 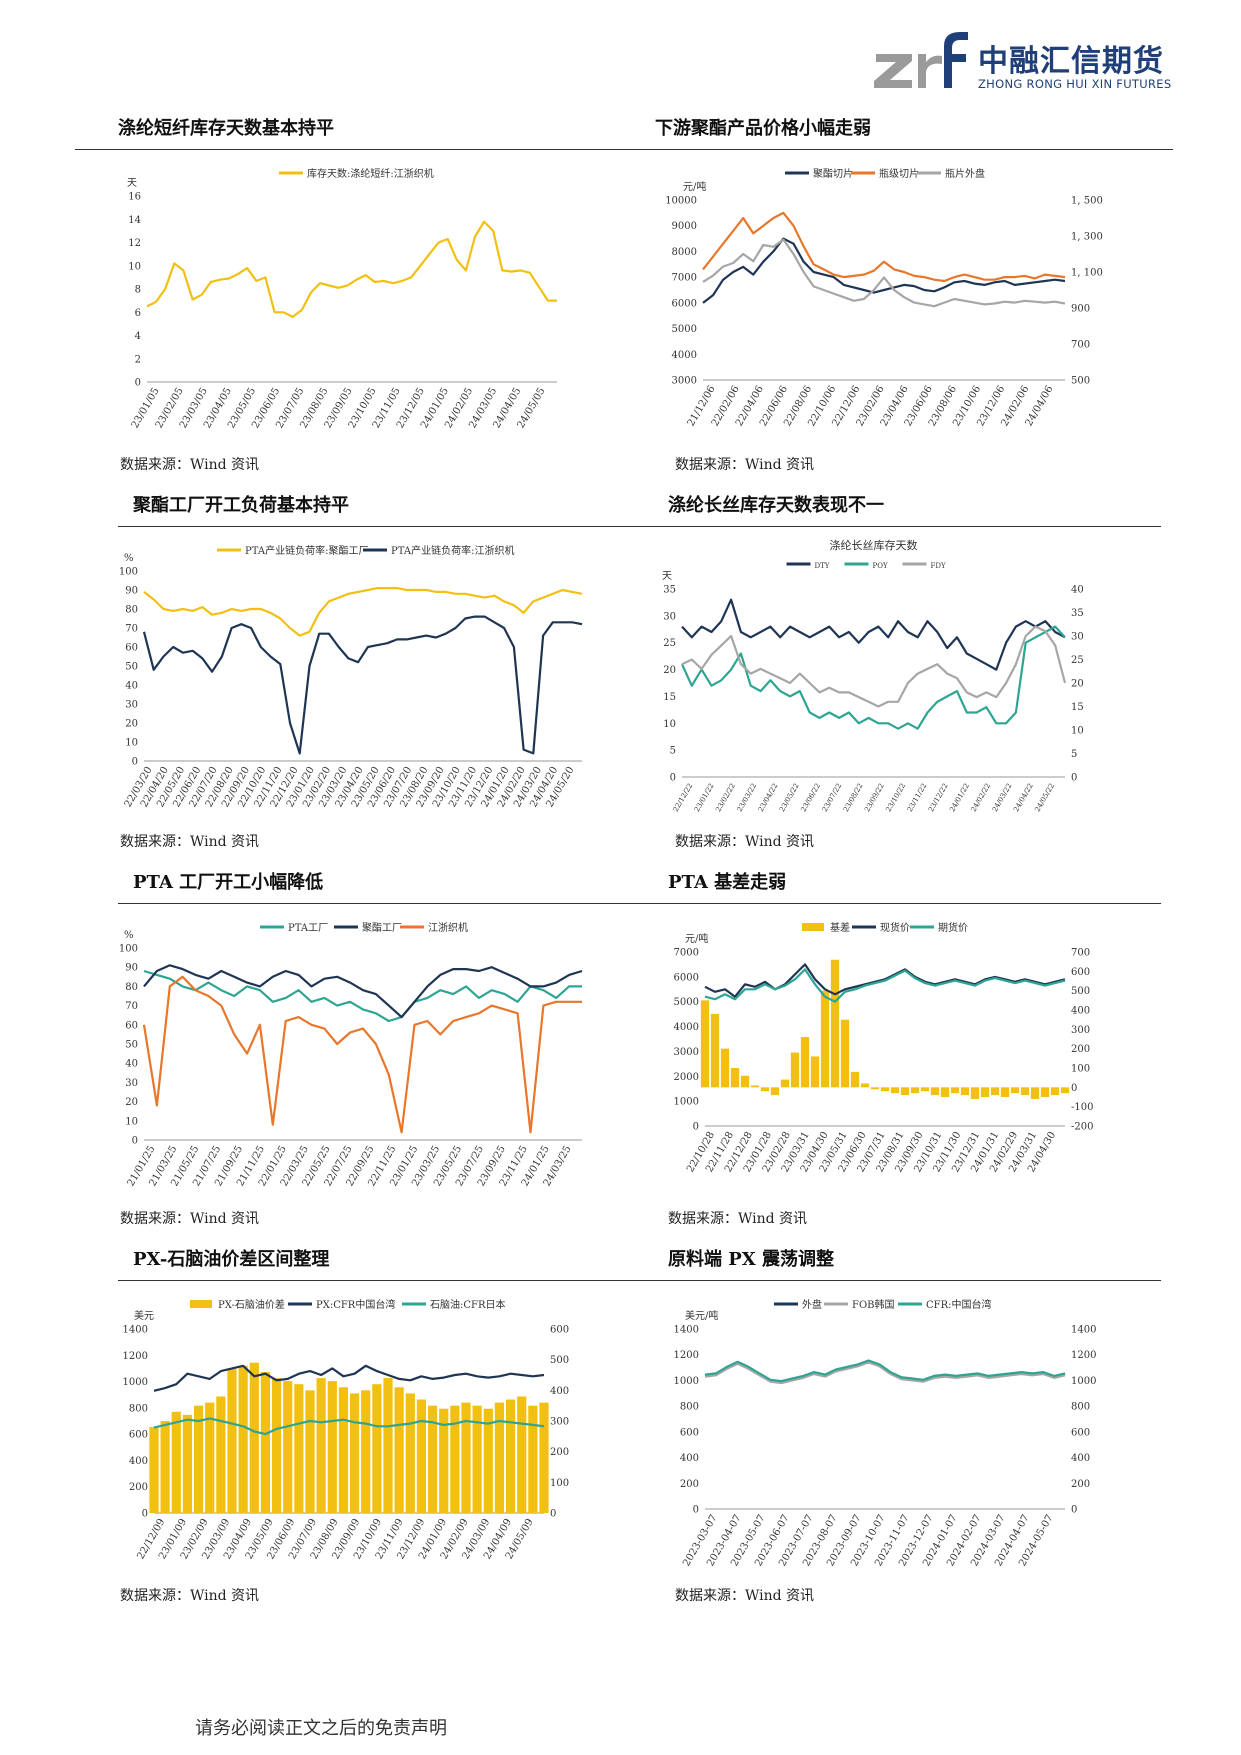 What do you see at coordinates (138, 313) in the screenshot?
I see `y-tick-label: 6` at bounding box center [138, 313].